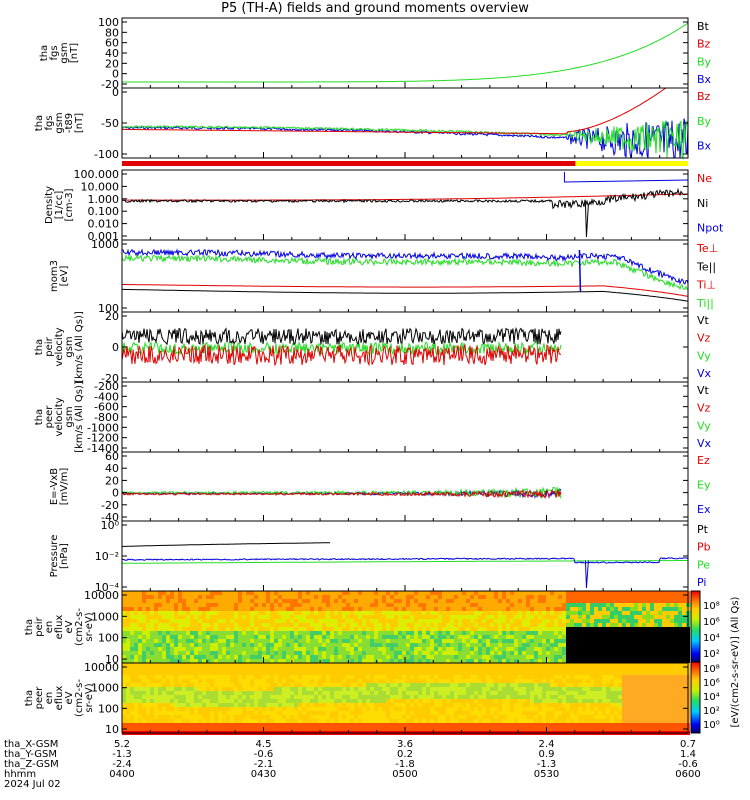 The image size is (750, 800). I want to click on panel-1-legend-1: Bt, so click(703, 26).